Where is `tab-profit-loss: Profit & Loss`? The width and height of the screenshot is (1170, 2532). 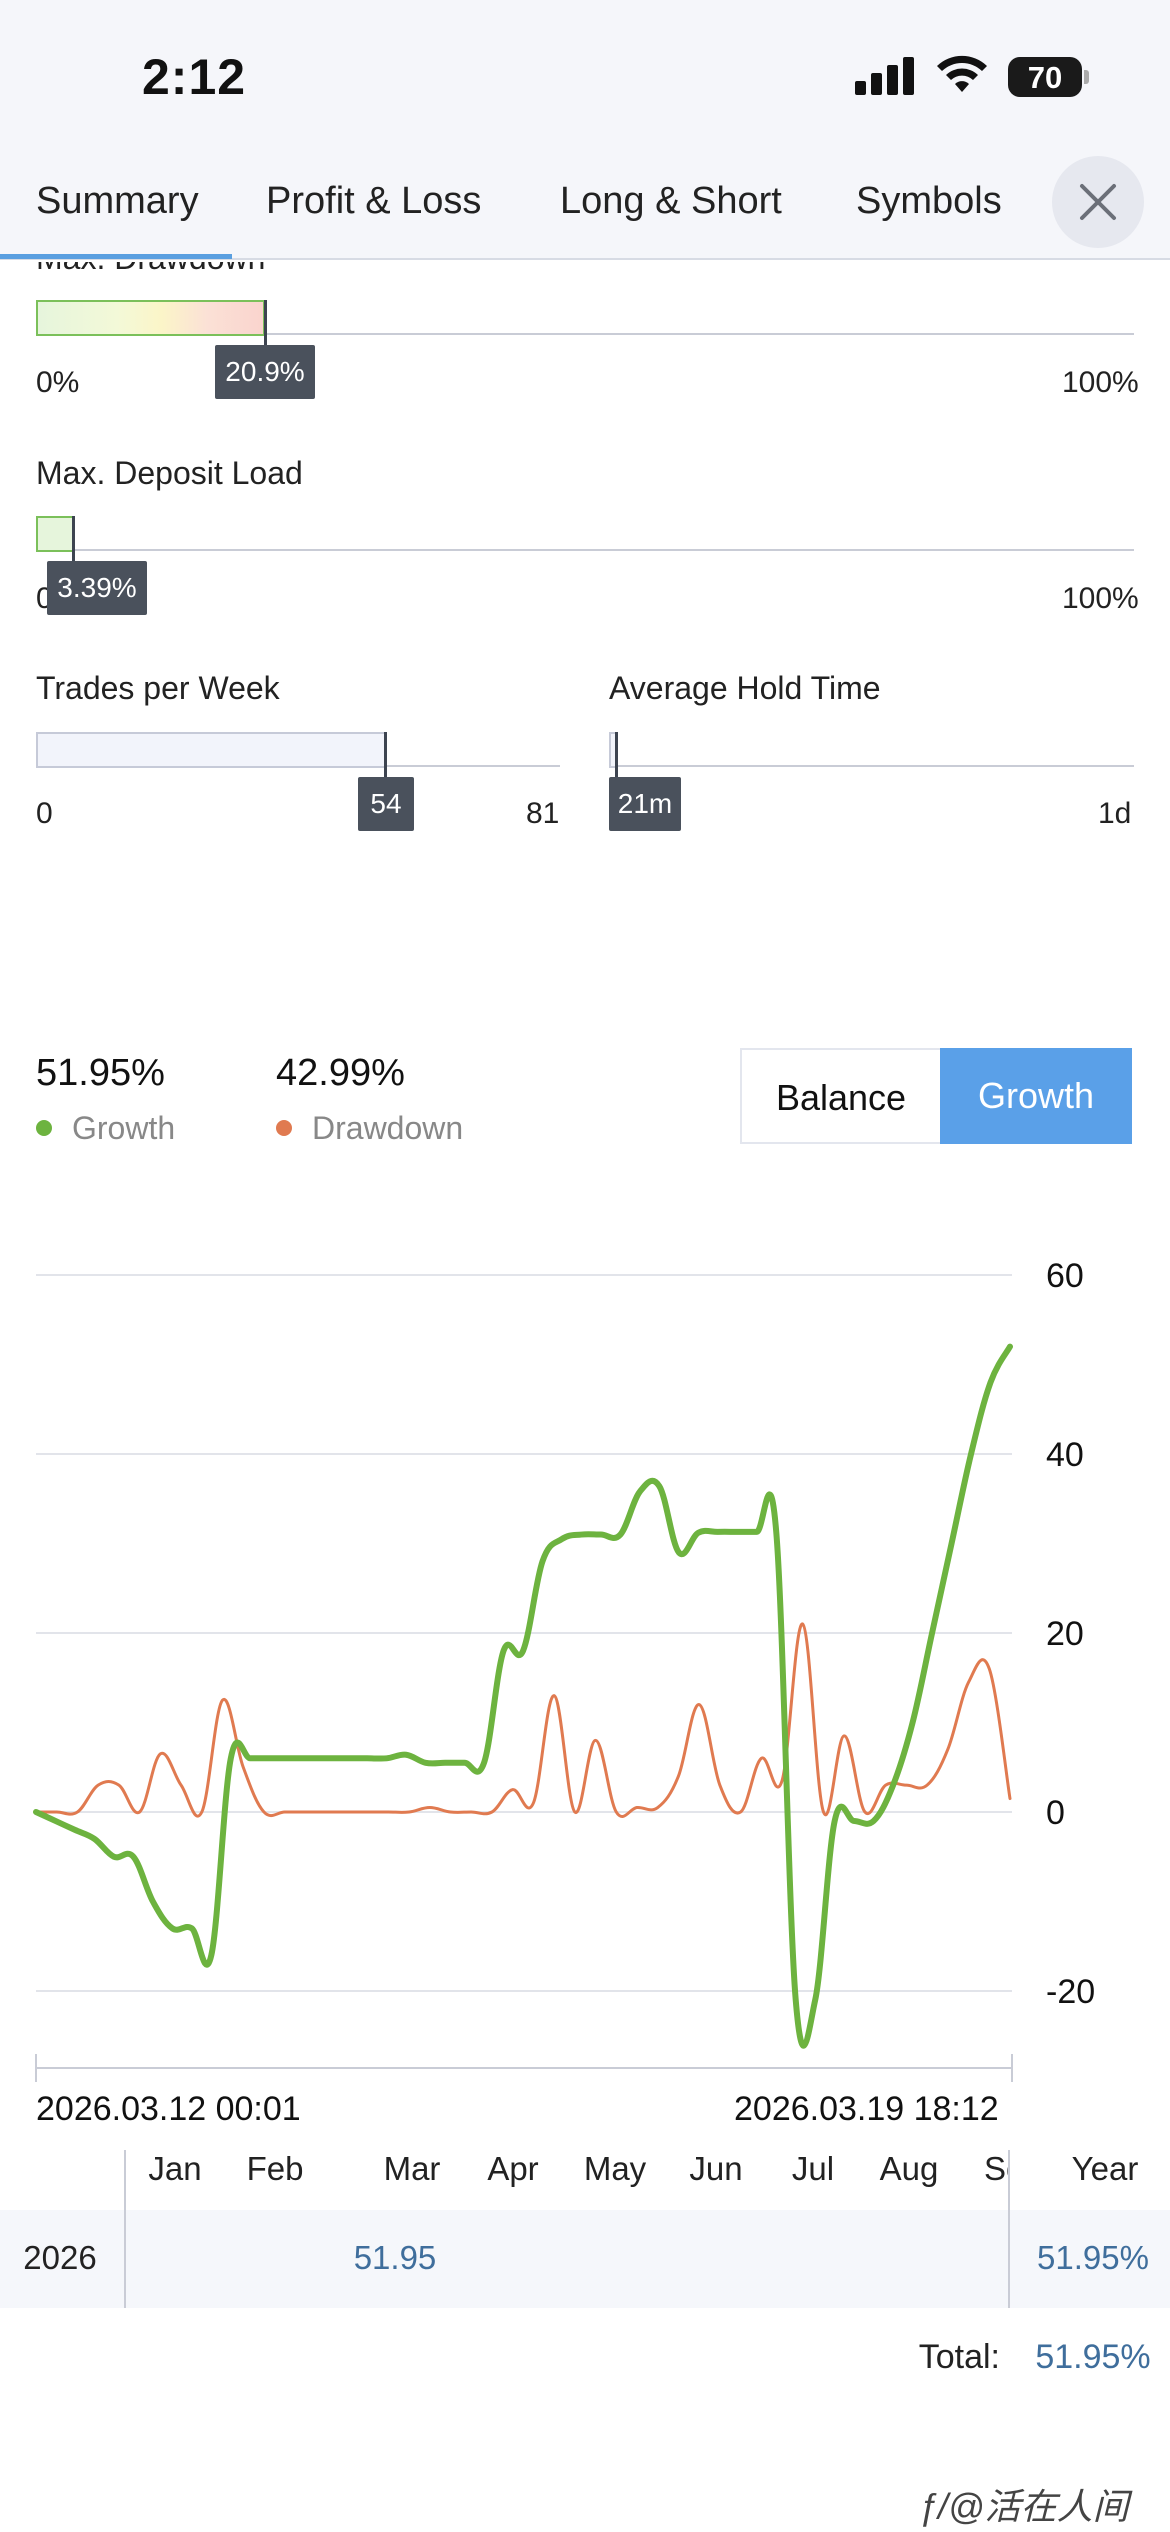 tab-profit-loss: Profit & Loss is located at coordinates (374, 201).